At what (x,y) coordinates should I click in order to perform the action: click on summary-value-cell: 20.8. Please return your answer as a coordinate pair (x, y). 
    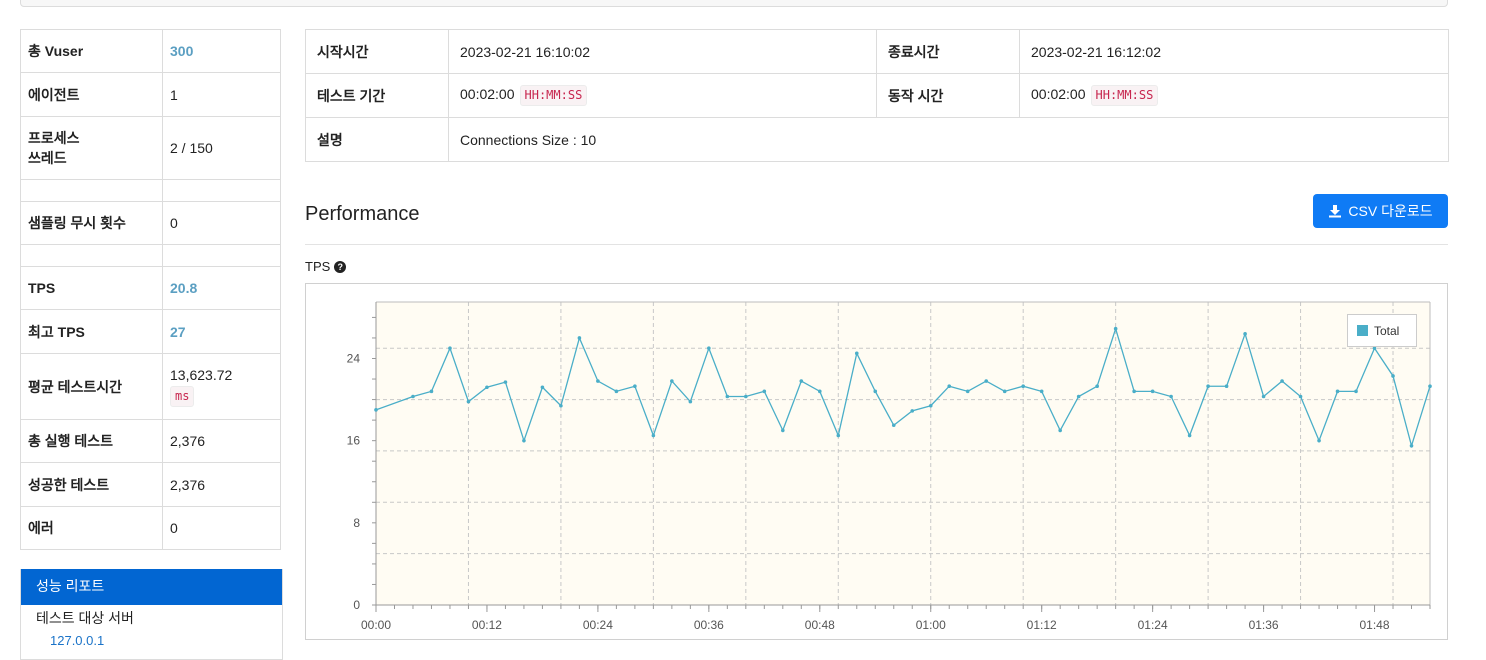
    Looking at the image, I should click on (221, 288).